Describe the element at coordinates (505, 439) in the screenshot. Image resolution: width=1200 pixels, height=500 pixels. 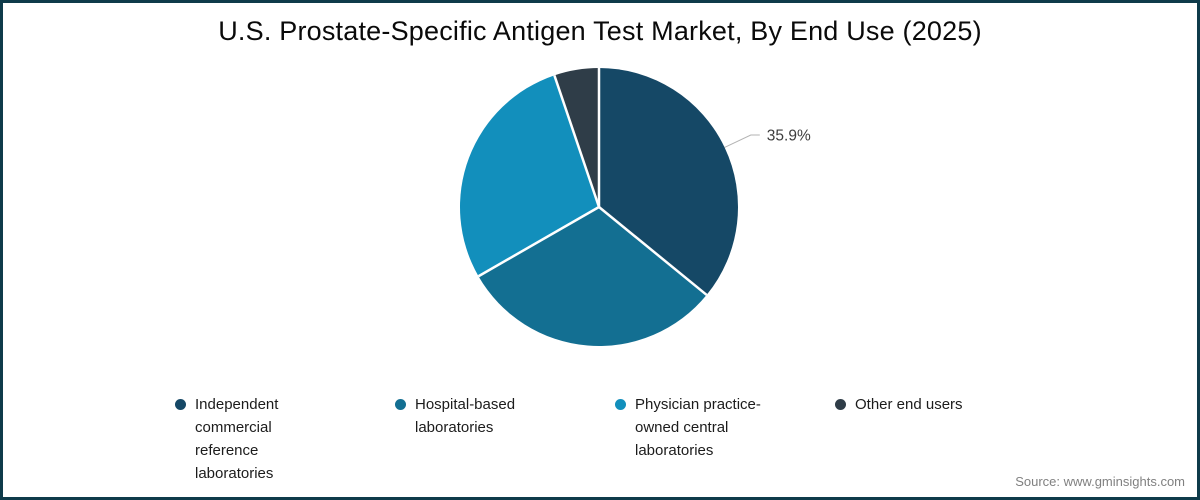
I see `legend-item-hospital-based-laboratories: Hospital-based laboratories` at that location.